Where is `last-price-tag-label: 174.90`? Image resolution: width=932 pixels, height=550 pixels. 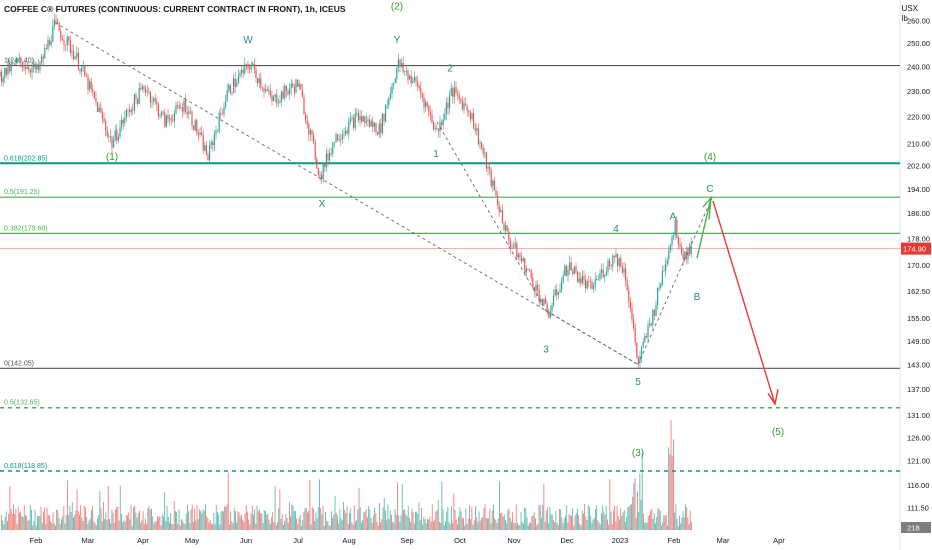 last-price-tag-label: 174.90 is located at coordinates (914, 249).